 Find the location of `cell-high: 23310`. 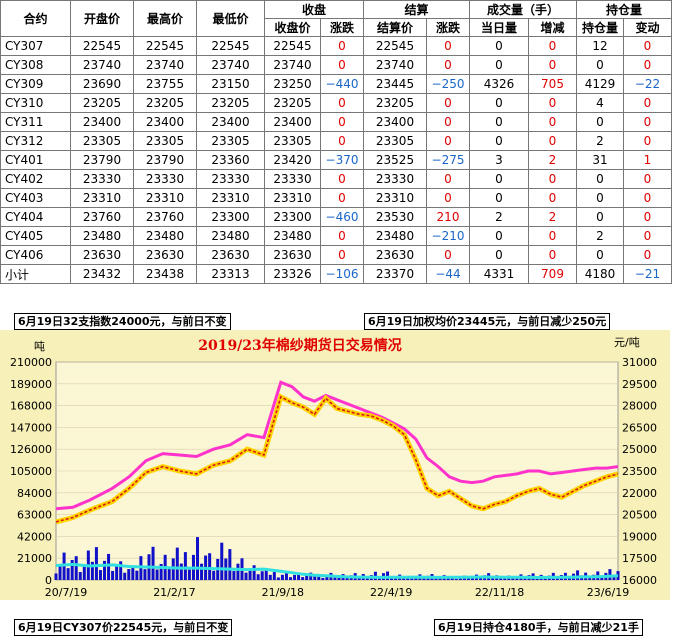

cell-high: 23310 is located at coordinates (165, 198).